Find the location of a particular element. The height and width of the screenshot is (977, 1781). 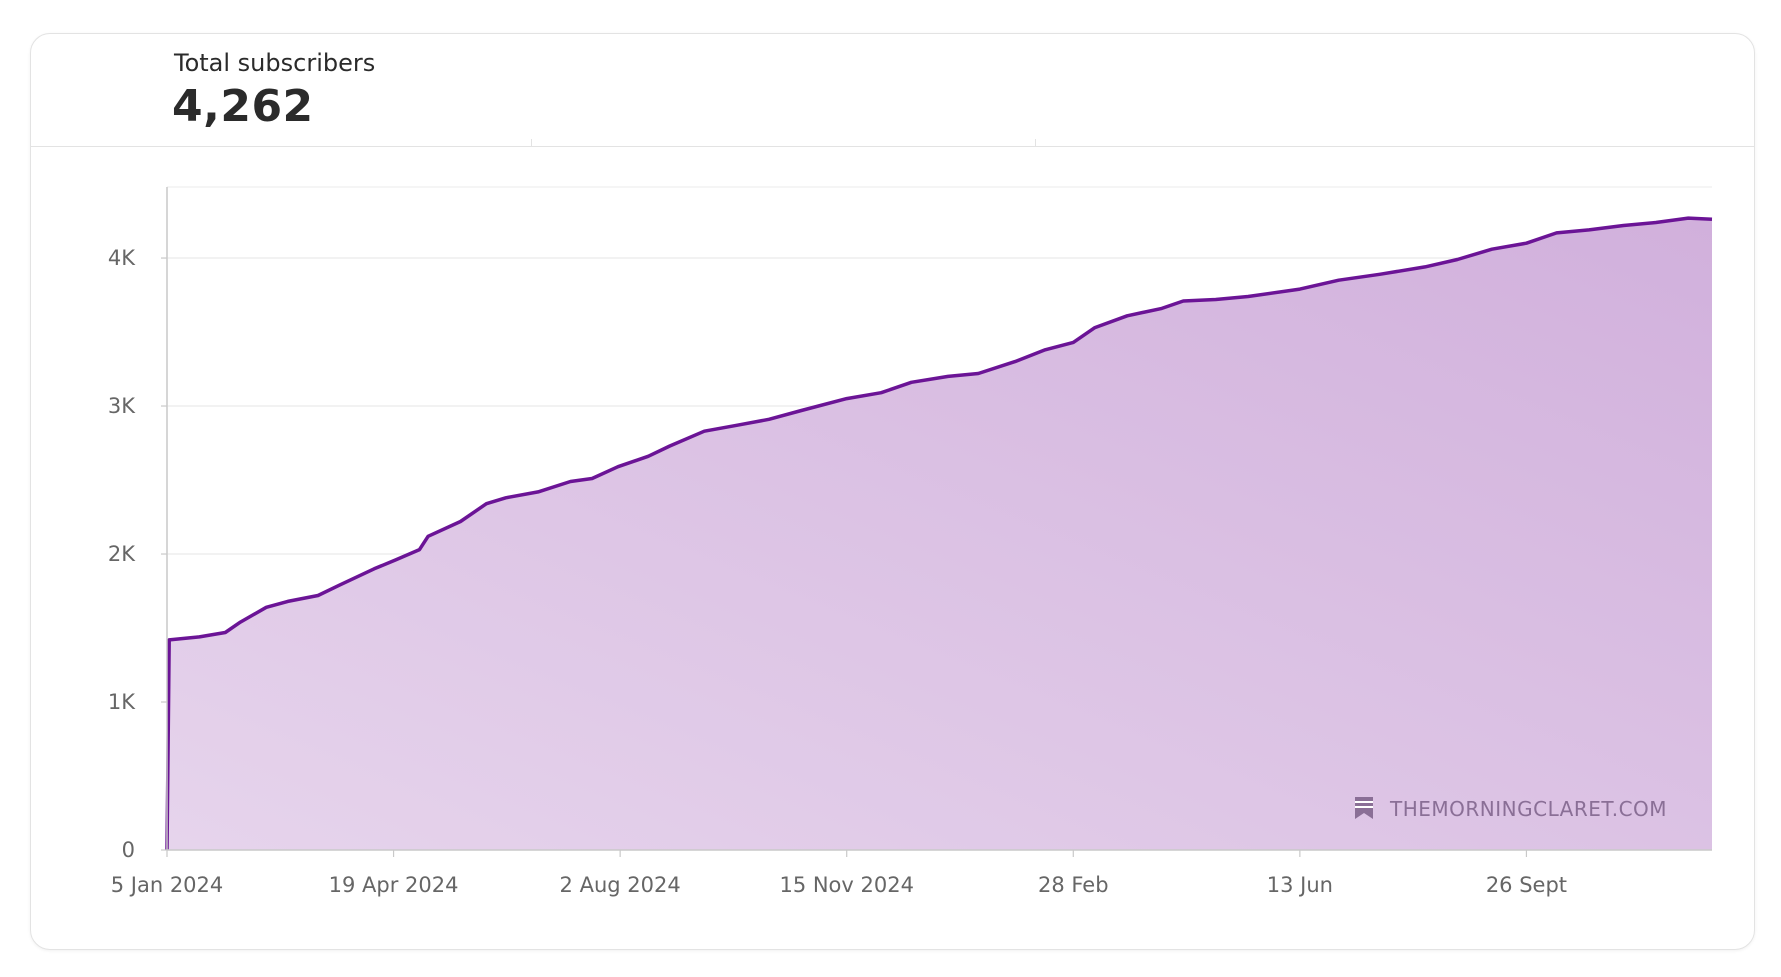

bookmark-icon is located at coordinates (1364, 808).